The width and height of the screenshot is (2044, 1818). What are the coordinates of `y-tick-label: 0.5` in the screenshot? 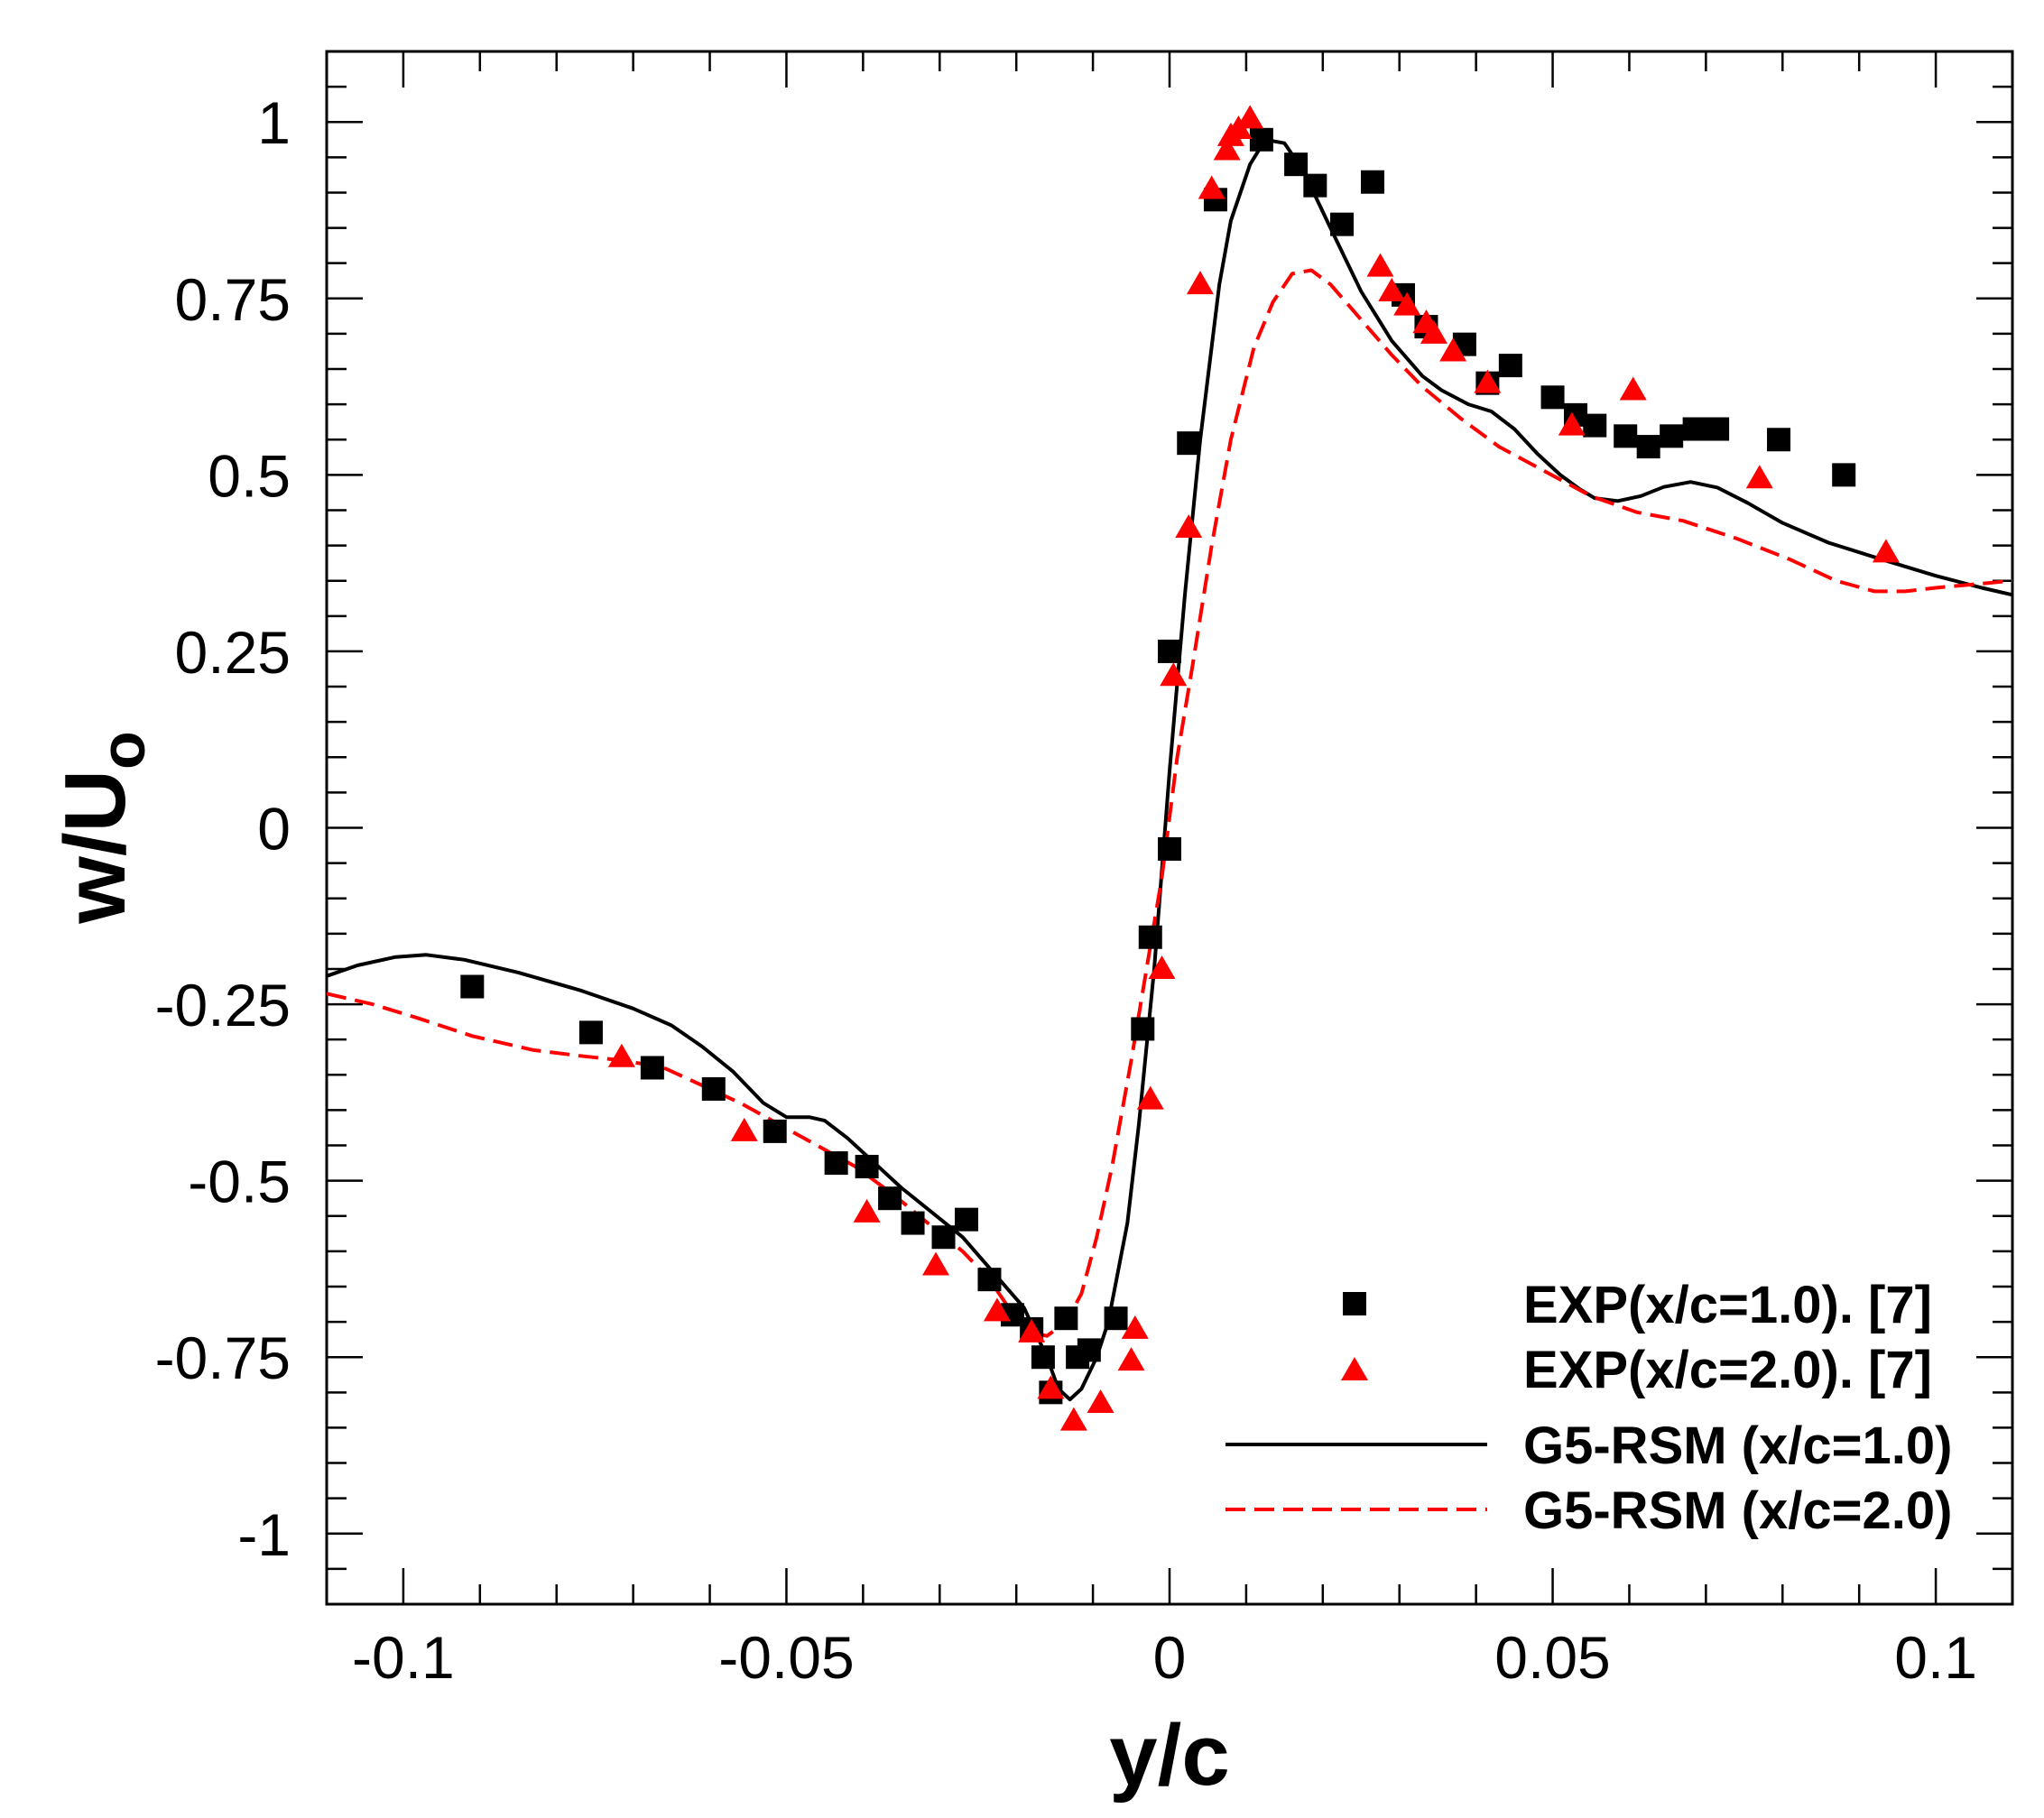 It's located at (249, 476).